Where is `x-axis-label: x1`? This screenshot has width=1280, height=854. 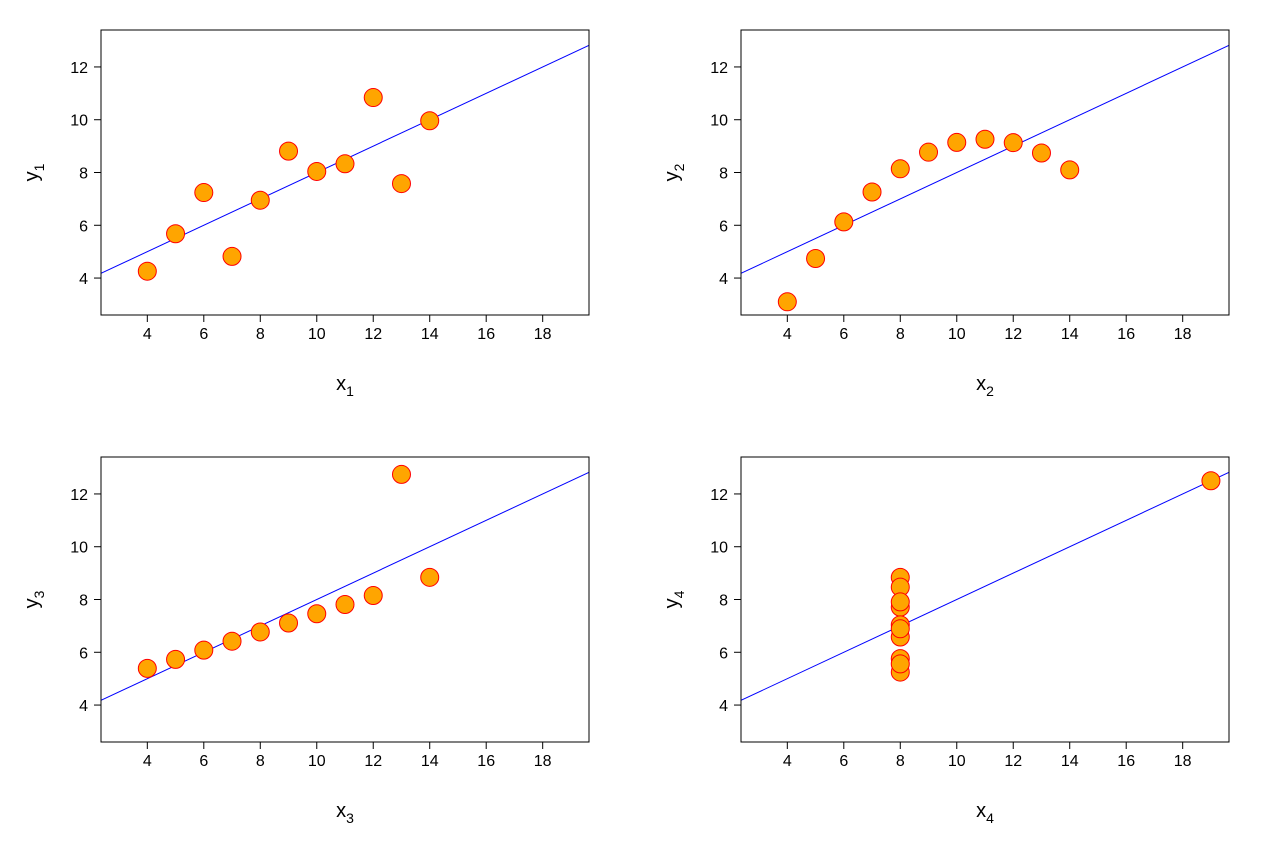 x-axis-label: x1 is located at coordinates (345, 386).